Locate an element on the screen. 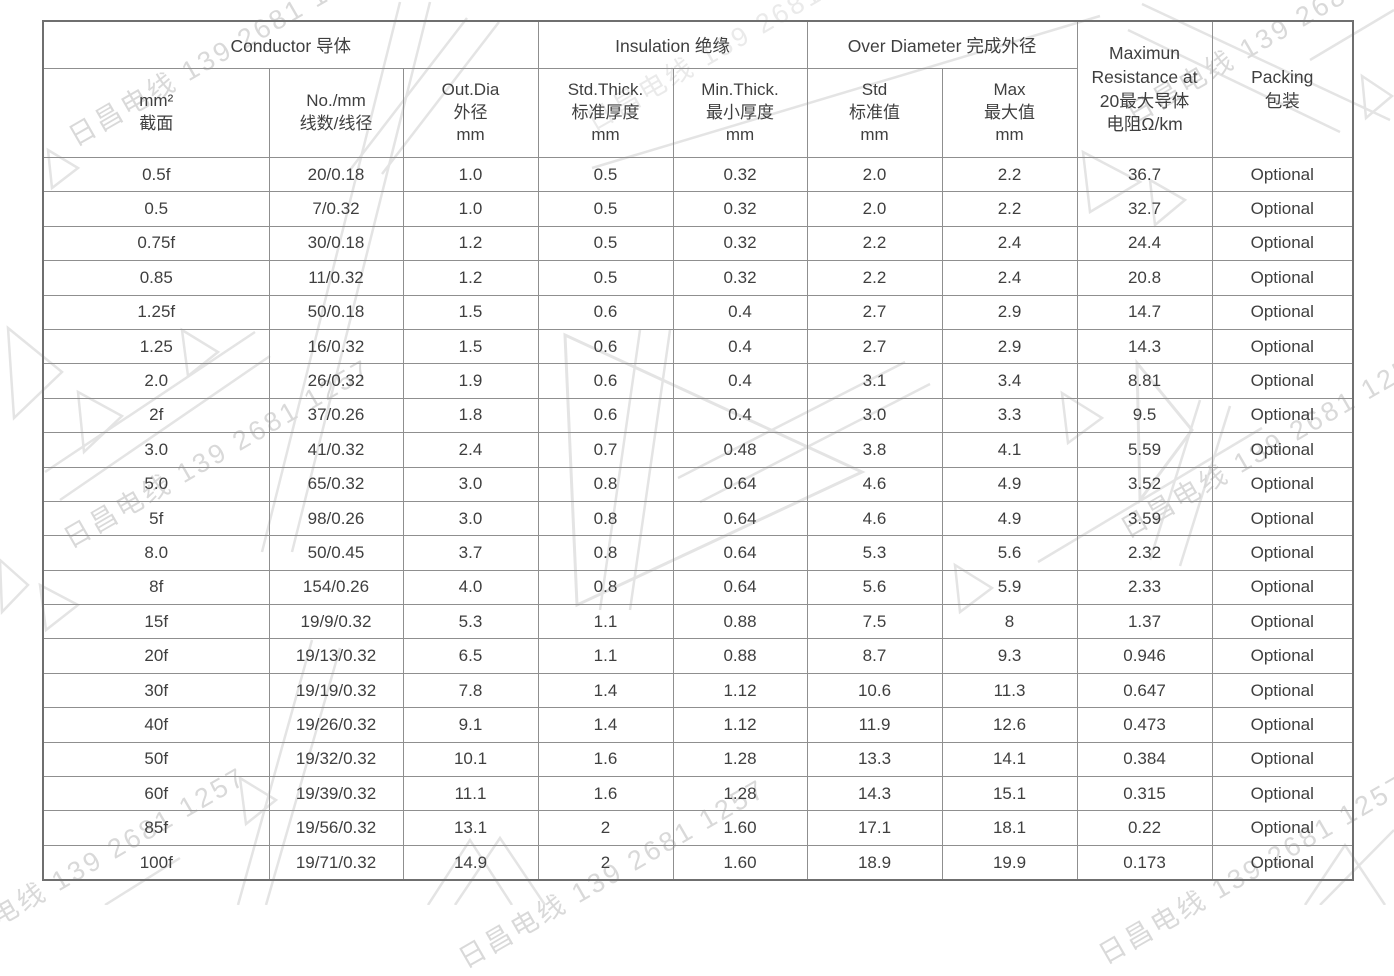 Image resolution: width=1394 pixels, height=976 pixels. header-group-conductor: Conductor 导体 is located at coordinates (290, 44).